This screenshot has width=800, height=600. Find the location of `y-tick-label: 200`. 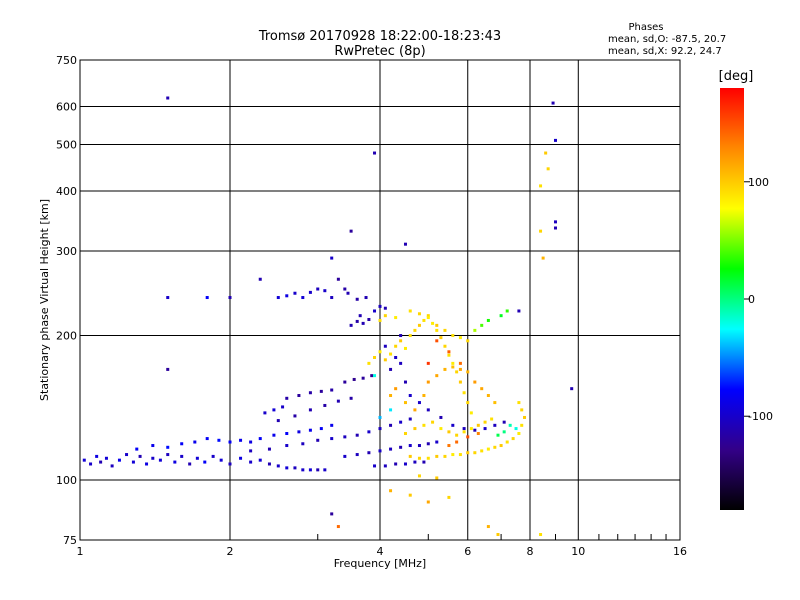

y-tick-label: 200 is located at coordinates (66, 336).